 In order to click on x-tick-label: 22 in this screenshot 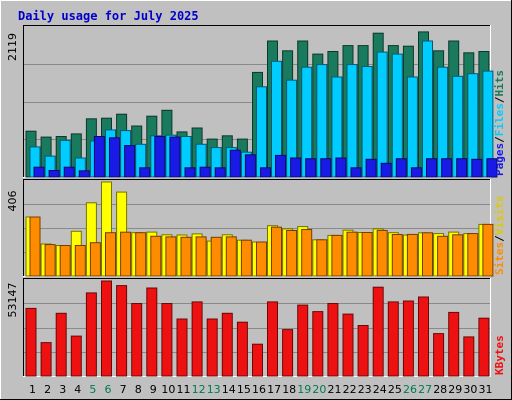, I will do `click(350, 389)`.